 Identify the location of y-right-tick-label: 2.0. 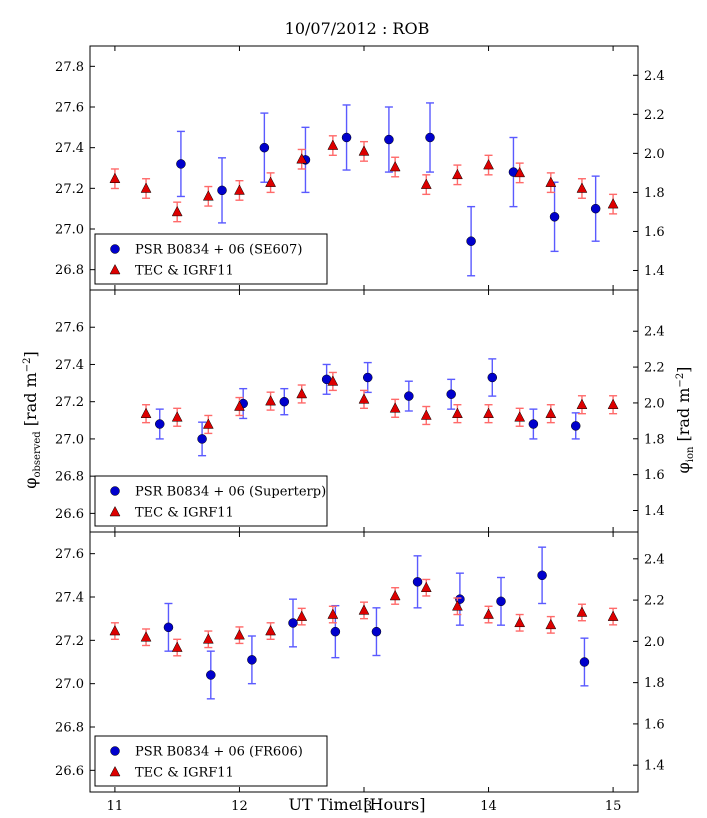
(654, 154).